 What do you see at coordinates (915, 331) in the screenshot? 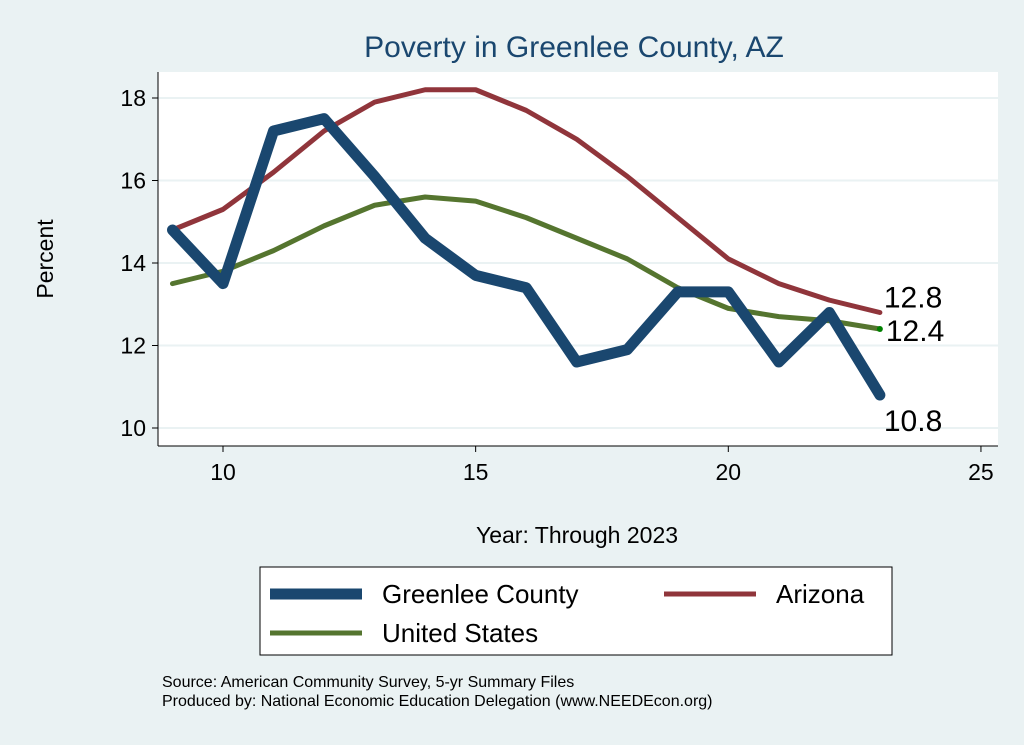
I see `end-label-us: 12.4` at bounding box center [915, 331].